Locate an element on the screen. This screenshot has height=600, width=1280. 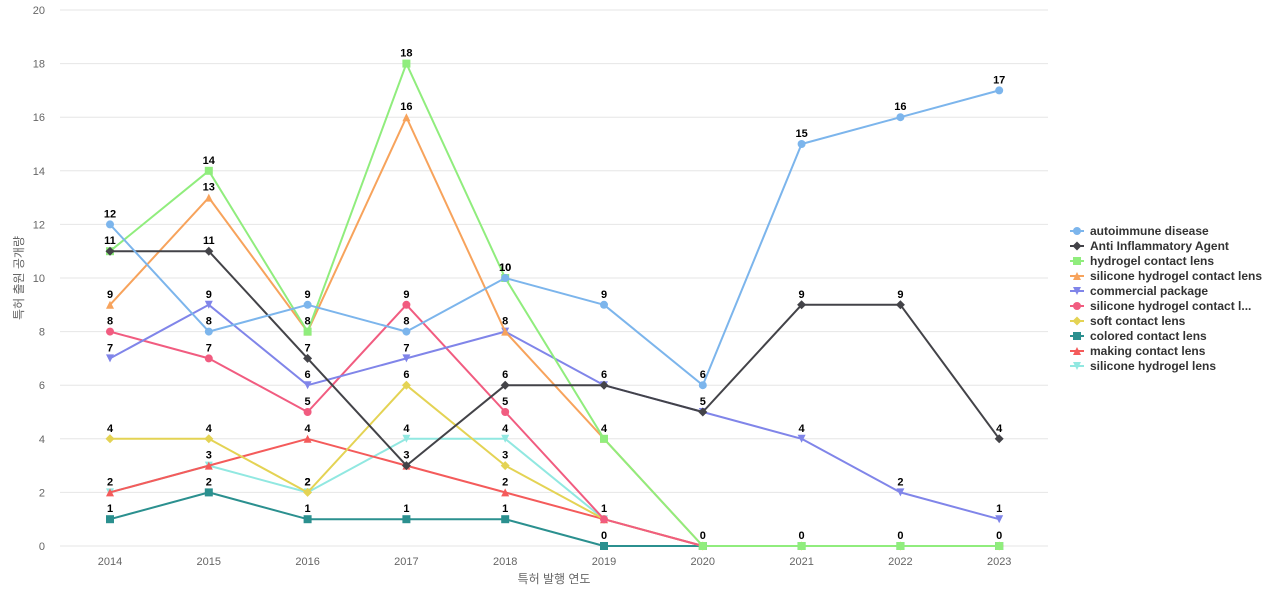
x-tick-label: 2023 is located at coordinates (999, 562).